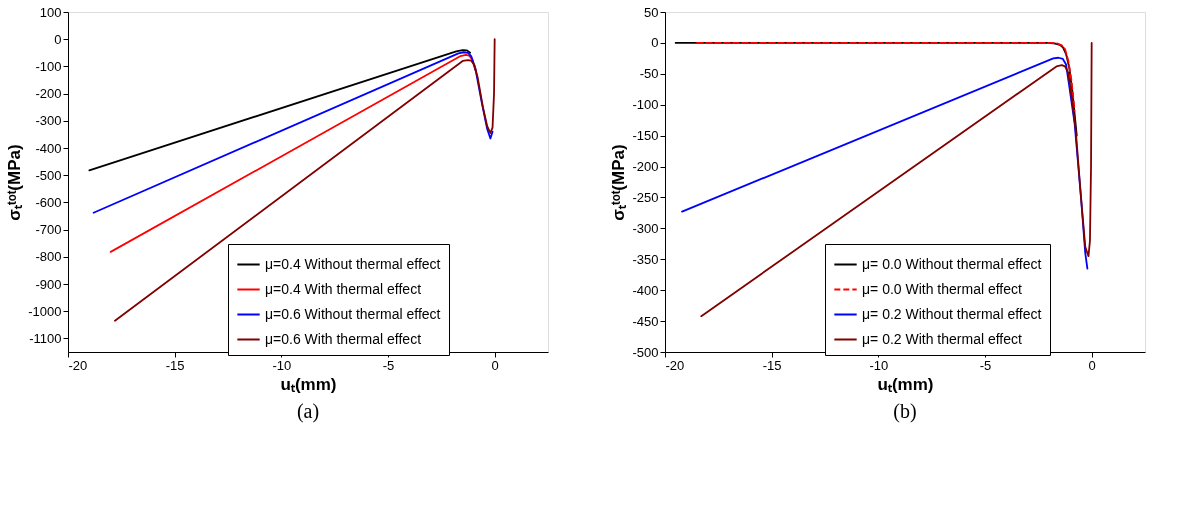 Image resolution: width=1203 pixels, height=509 pixels. I want to click on legend-label: μ=0.6 With thermal effect, so click(343, 338).